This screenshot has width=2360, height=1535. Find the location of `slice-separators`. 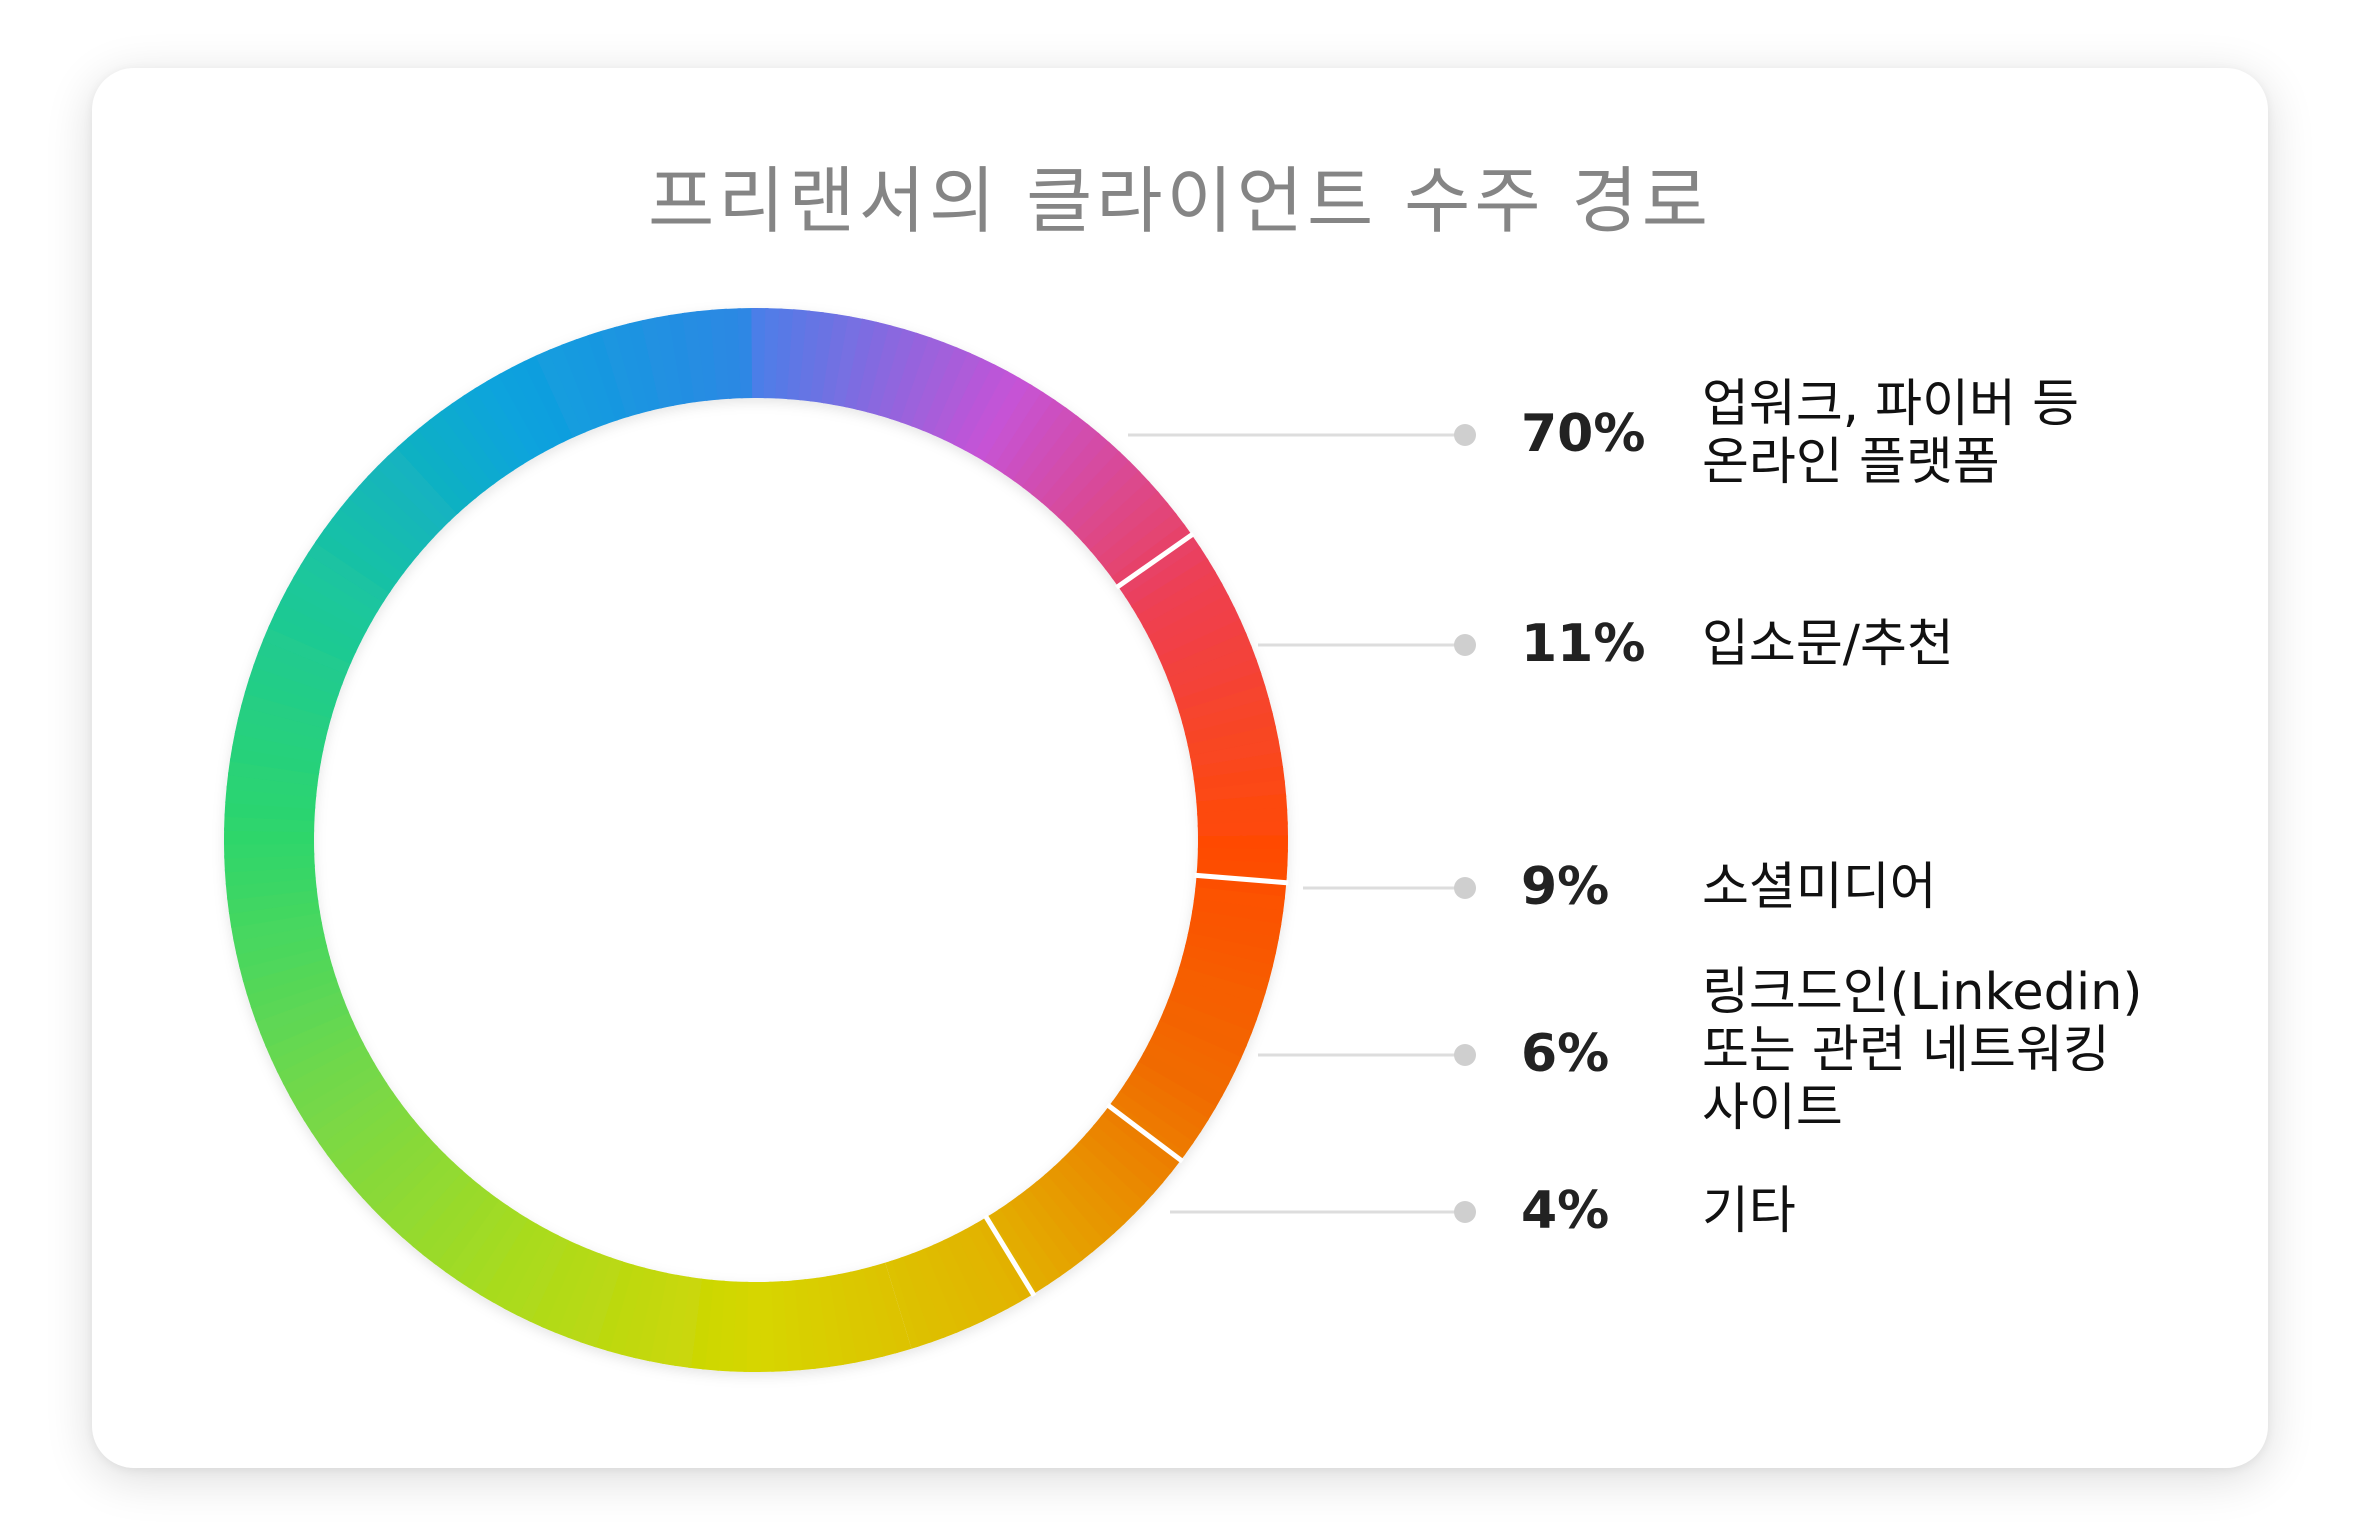

slice-separators is located at coordinates (1136, 914).